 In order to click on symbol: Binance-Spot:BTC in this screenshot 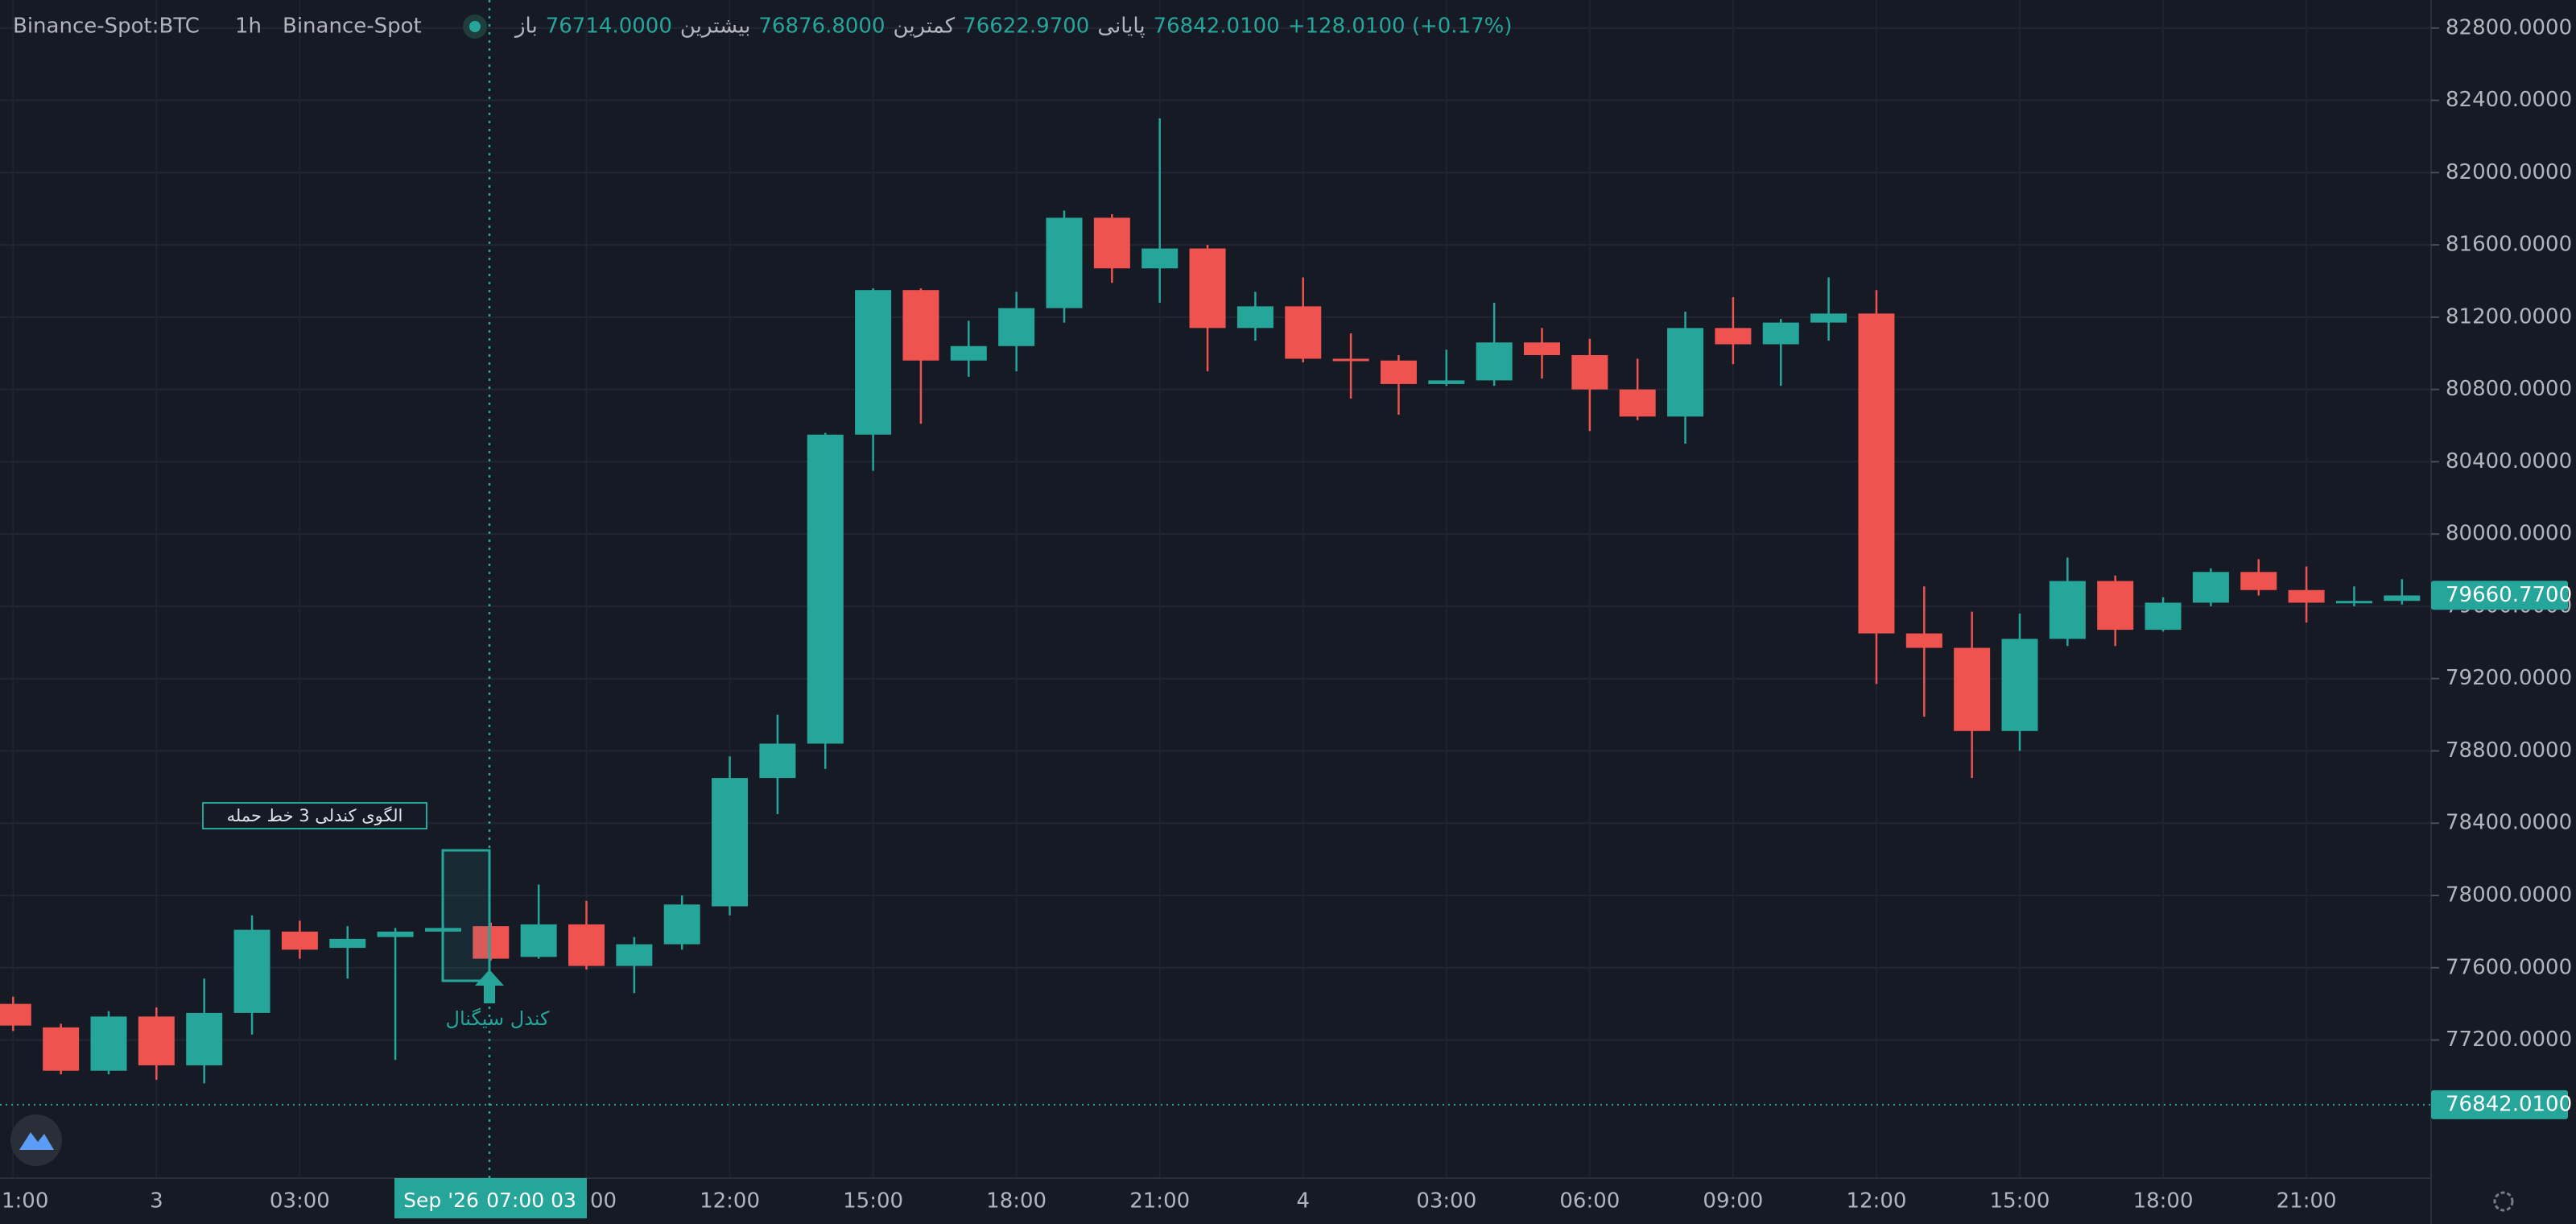, I will do `click(106, 26)`.